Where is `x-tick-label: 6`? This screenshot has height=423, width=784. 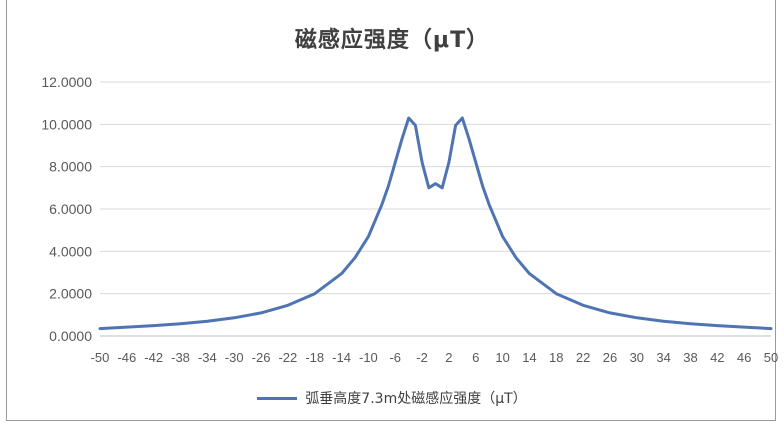 x-tick-label: 6 is located at coordinates (475, 357).